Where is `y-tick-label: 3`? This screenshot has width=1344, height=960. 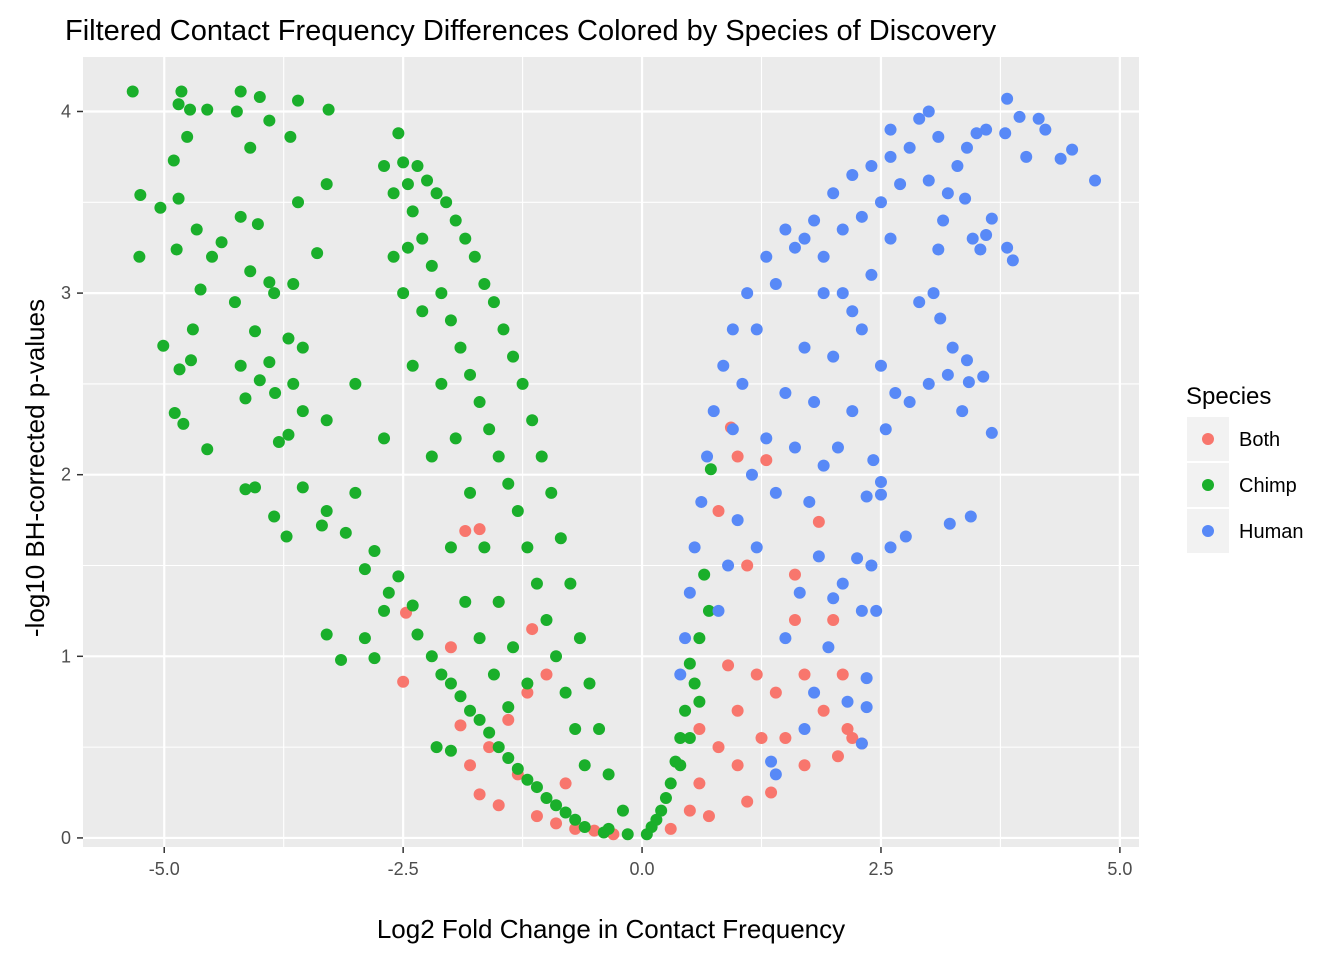 y-tick-label: 3 is located at coordinates (66, 293).